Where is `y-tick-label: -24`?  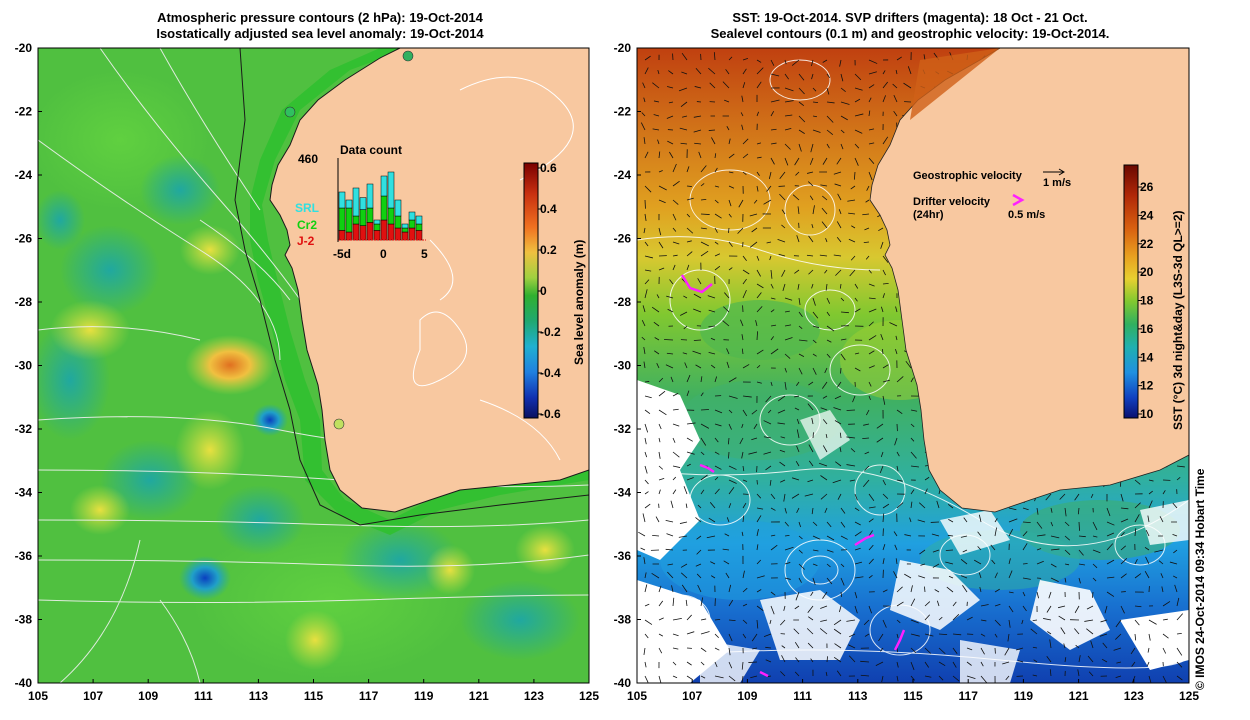 y-tick-label: -24 is located at coordinates (623, 175).